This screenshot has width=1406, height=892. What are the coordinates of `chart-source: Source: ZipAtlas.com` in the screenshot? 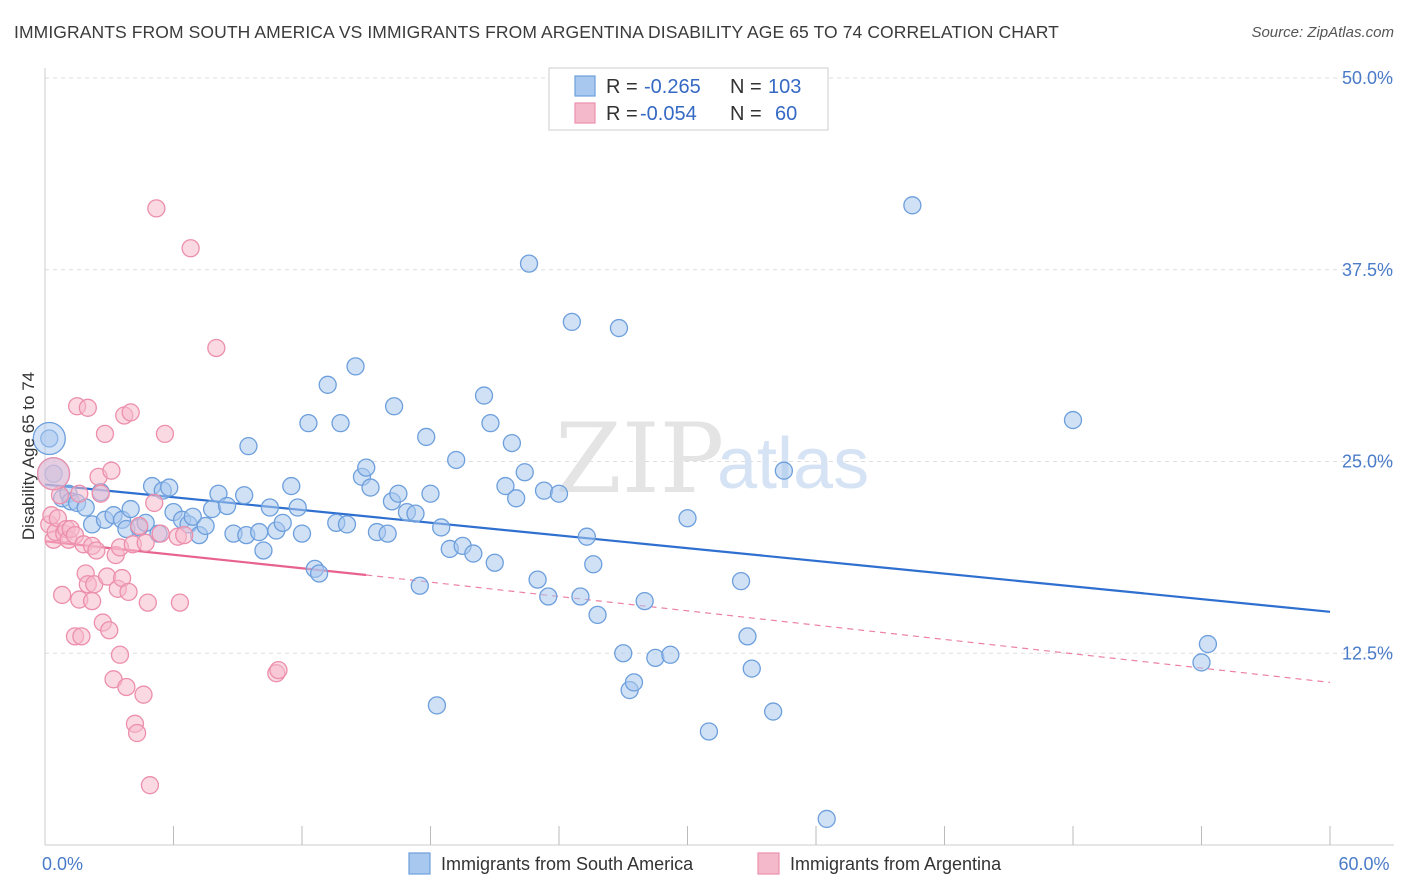 It's located at (1322, 32).